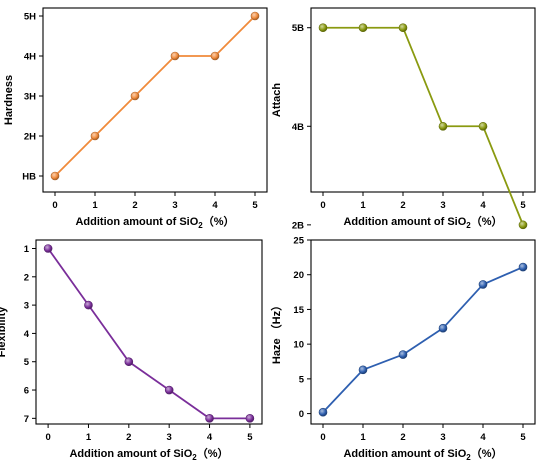 This screenshot has width=550, height=462. Describe the element at coordinates (255, 205) in the screenshot. I see `hardness-x-tick-label: 5` at that location.